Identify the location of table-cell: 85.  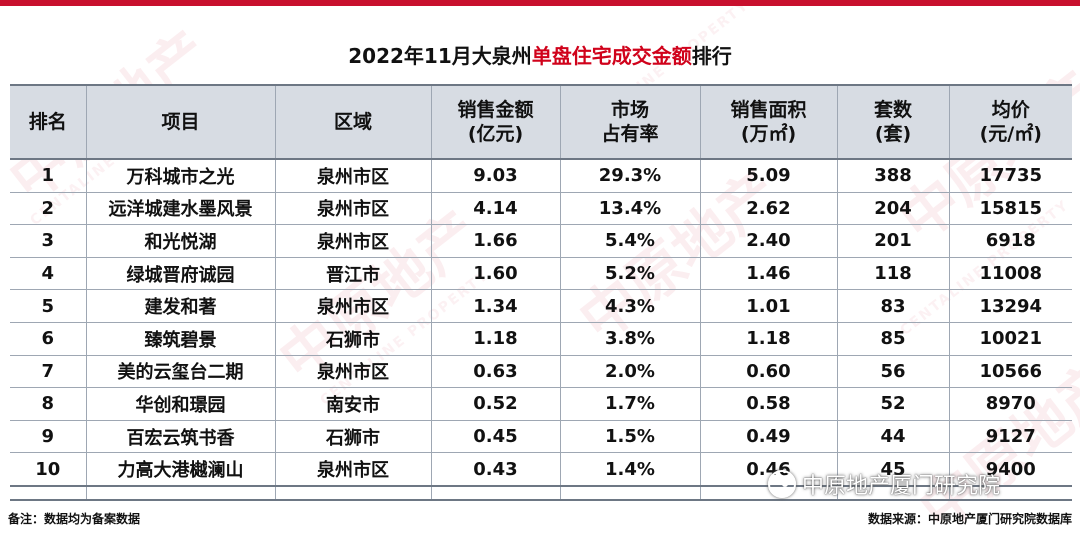
(893, 339).